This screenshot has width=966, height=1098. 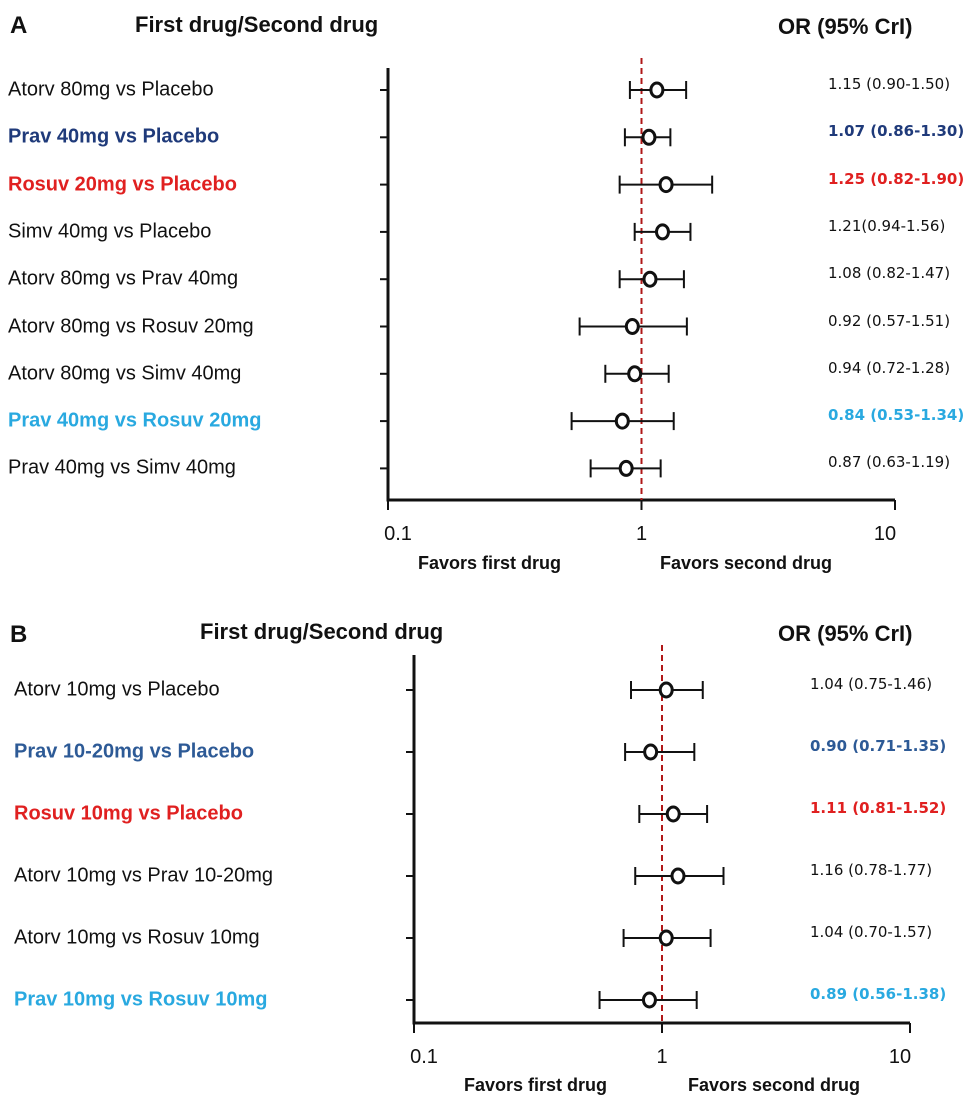 What do you see at coordinates (871, 684) in the screenshot?
I see `or-value-text: 1.04 (0.75-1.46)` at bounding box center [871, 684].